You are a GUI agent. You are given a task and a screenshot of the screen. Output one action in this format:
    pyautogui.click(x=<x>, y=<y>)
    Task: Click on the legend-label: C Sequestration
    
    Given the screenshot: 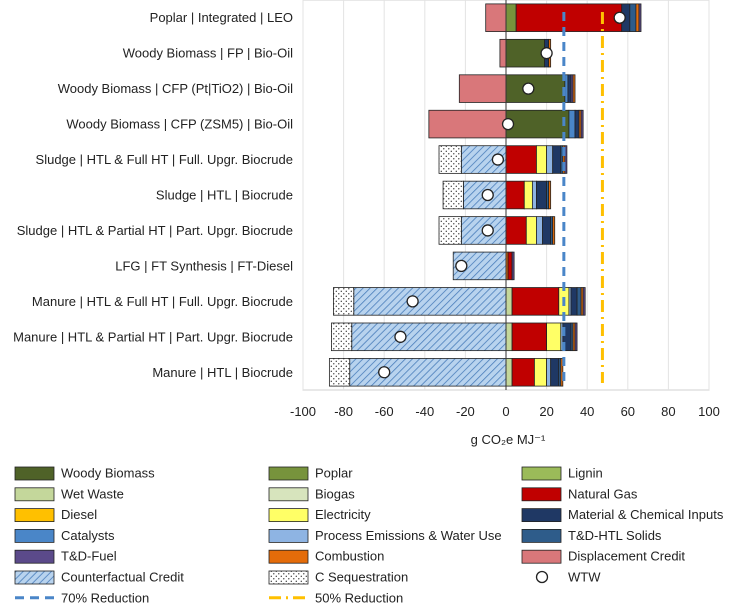 What is the action you would take?
    pyautogui.click(x=361, y=577)
    